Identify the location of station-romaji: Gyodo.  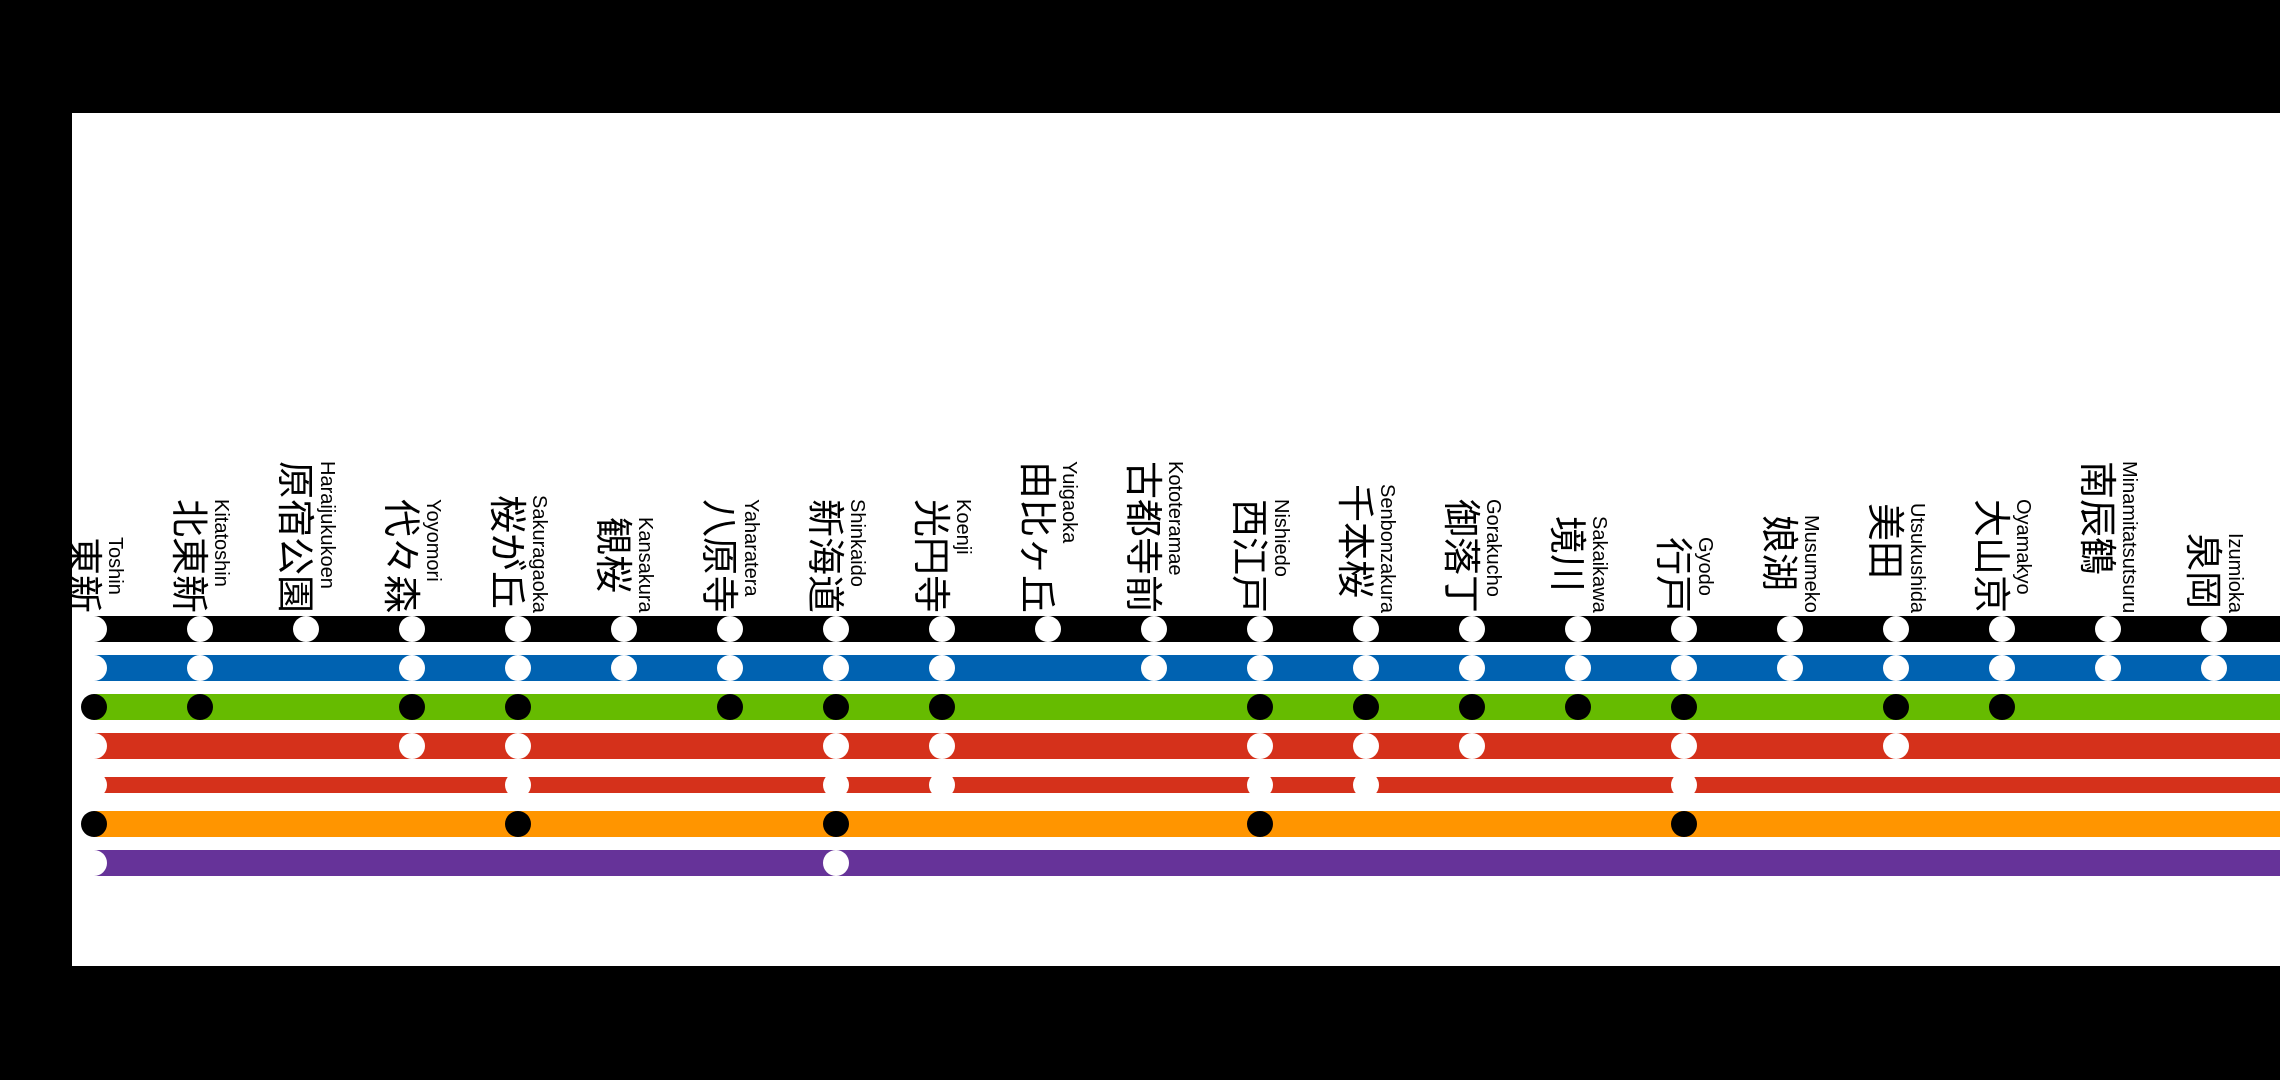
(1704, 566).